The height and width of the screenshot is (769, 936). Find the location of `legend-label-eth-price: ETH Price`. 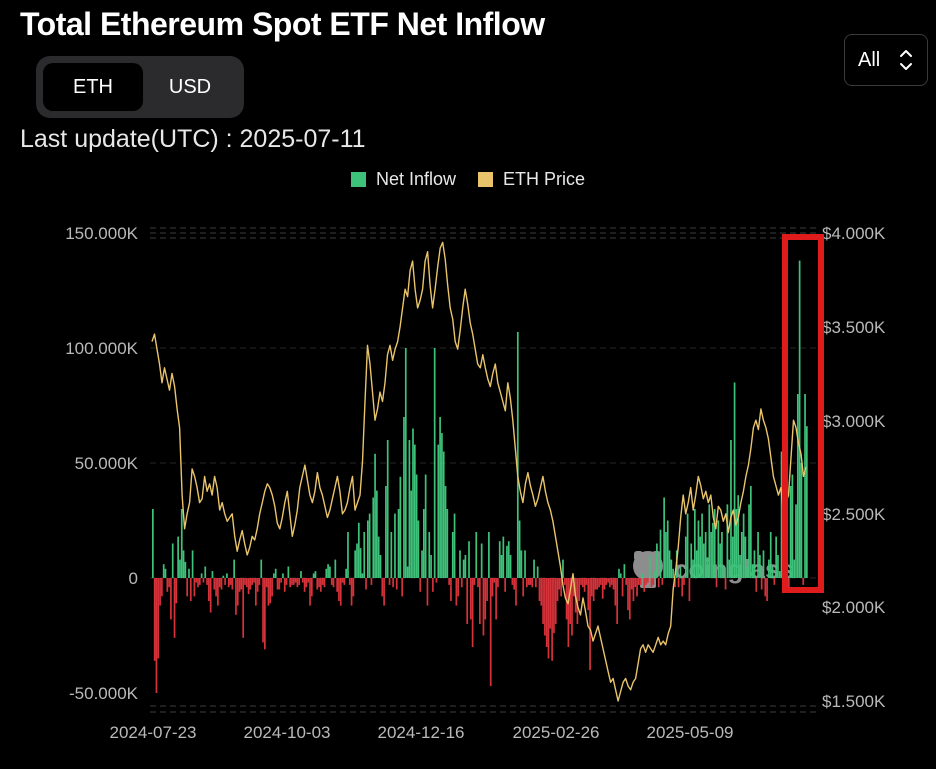

legend-label-eth-price: ETH Price is located at coordinates (544, 179).